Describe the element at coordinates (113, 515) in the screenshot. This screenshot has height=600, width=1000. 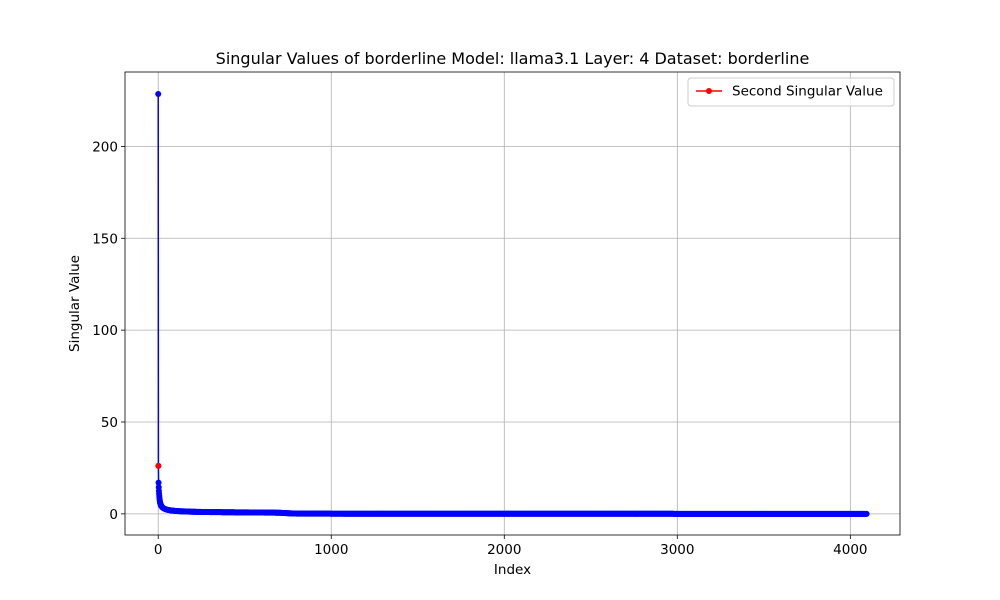
I see `y-tick-label: 0` at that location.